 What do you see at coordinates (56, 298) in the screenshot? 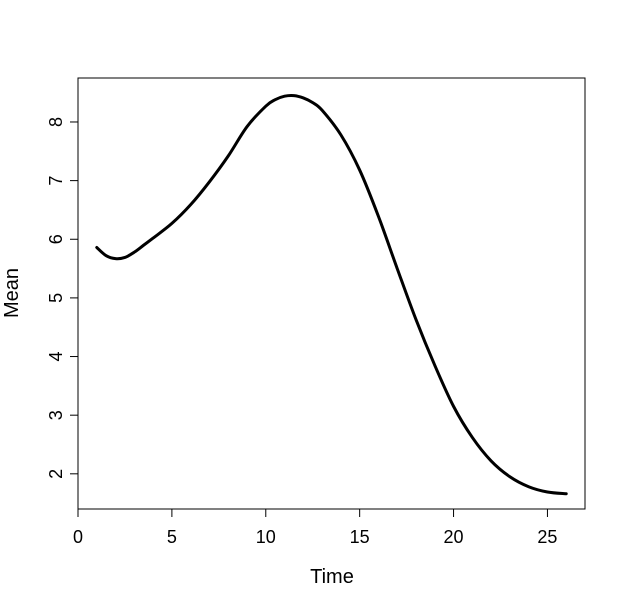
I see `y-tick-label: 5` at bounding box center [56, 298].